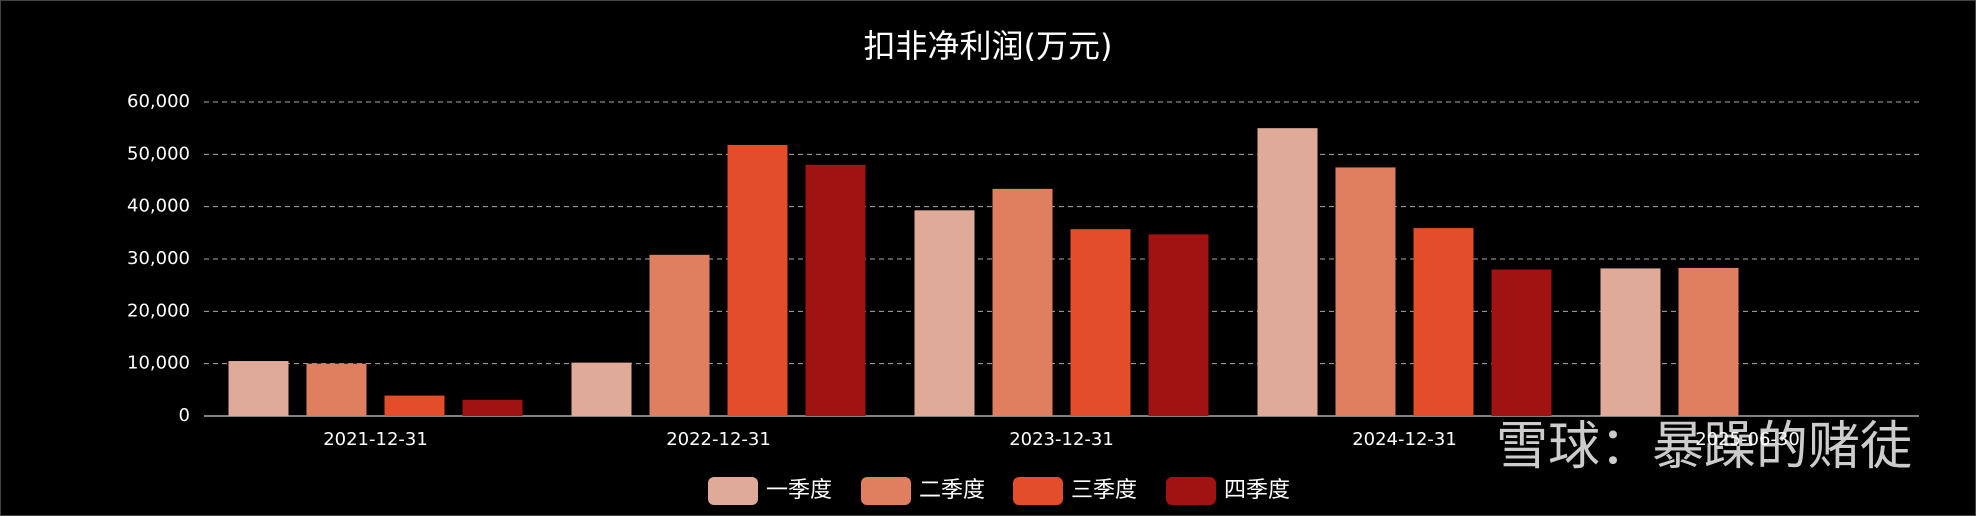  I want to click on x-tick-label: 2022-12-31, so click(718, 439).